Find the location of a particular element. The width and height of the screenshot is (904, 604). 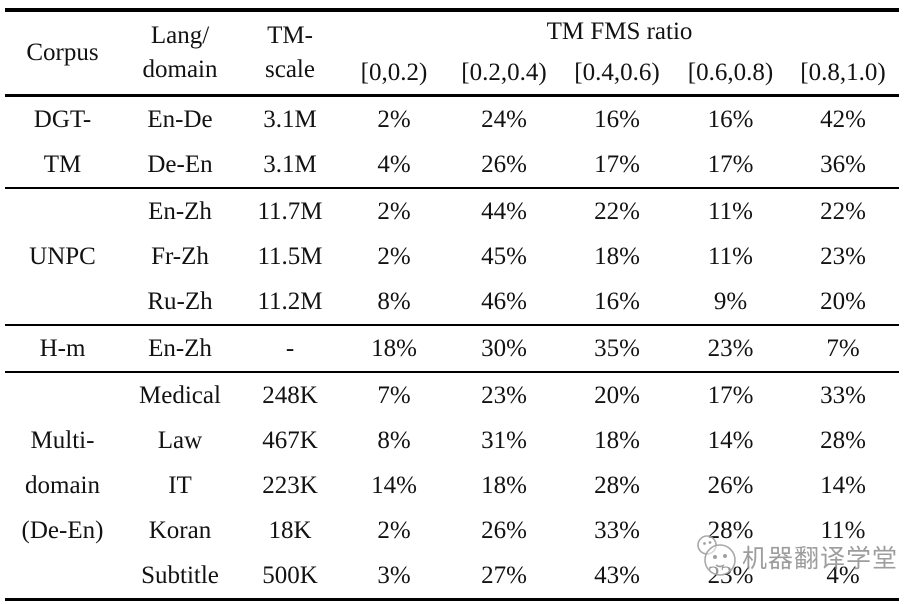

tm-scale-cell: 467K is located at coordinates (290, 440).